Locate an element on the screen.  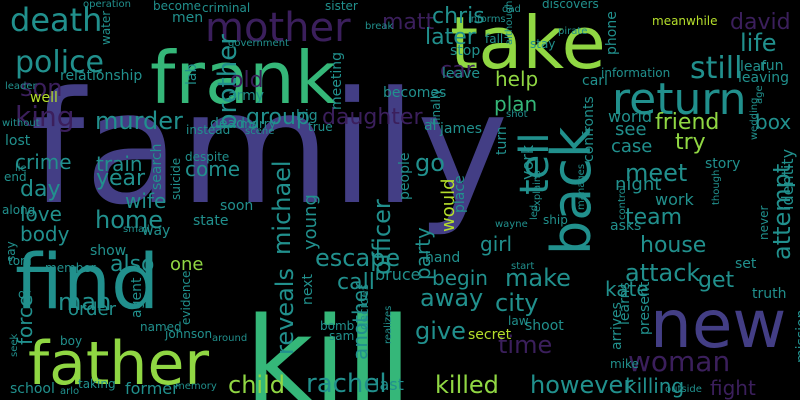
word-life: life is located at coordinates (758, 42).